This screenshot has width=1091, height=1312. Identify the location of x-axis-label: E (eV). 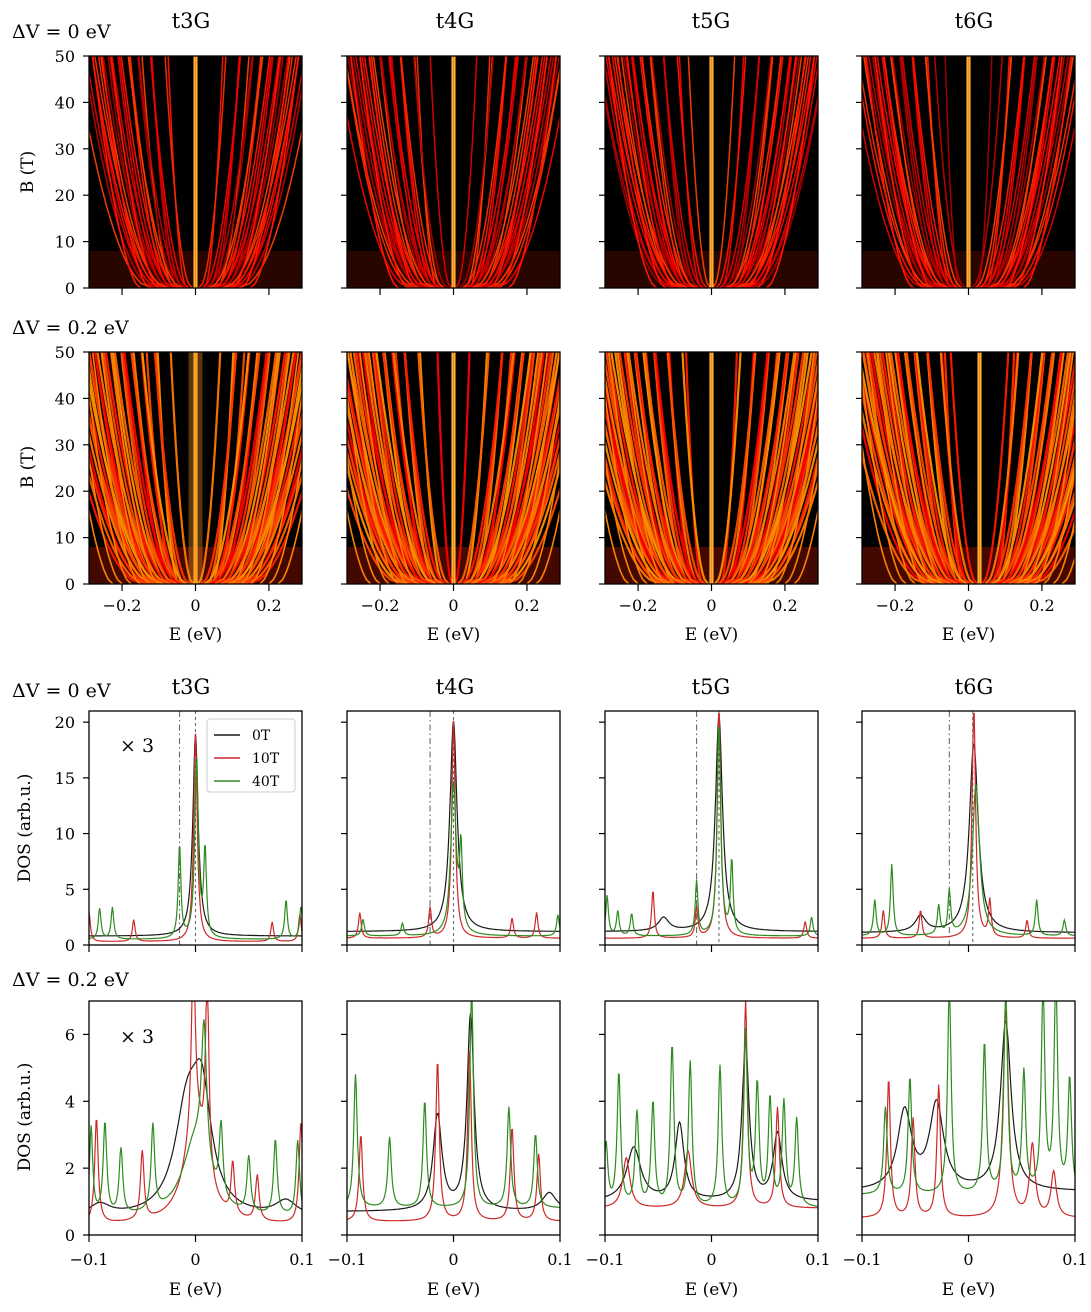
(195, 1290).